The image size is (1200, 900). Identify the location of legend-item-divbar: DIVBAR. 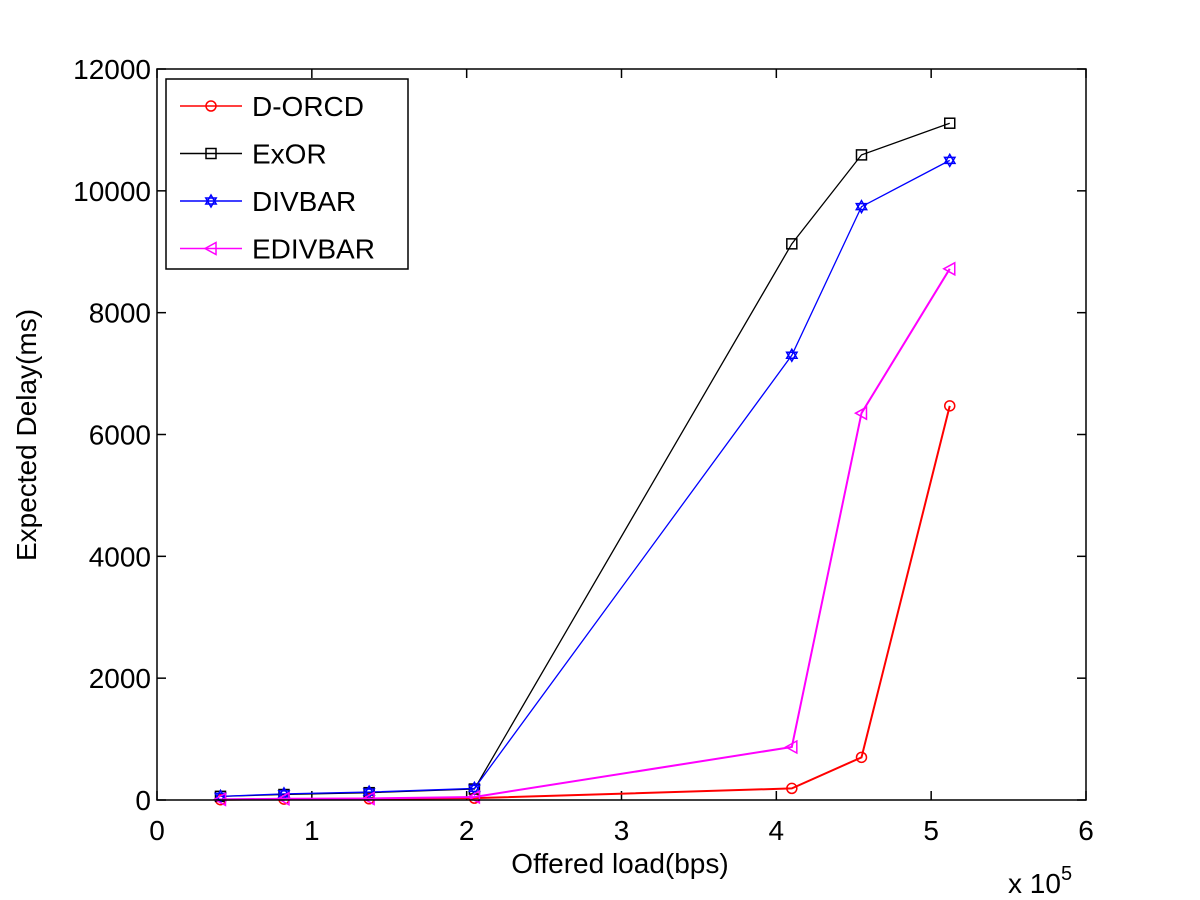
(268, 201).